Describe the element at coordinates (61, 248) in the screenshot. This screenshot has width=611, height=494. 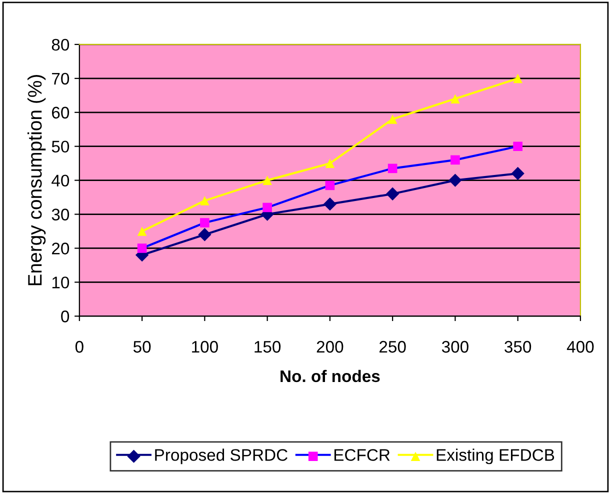
I see `y-tick-label: 20` at that location.